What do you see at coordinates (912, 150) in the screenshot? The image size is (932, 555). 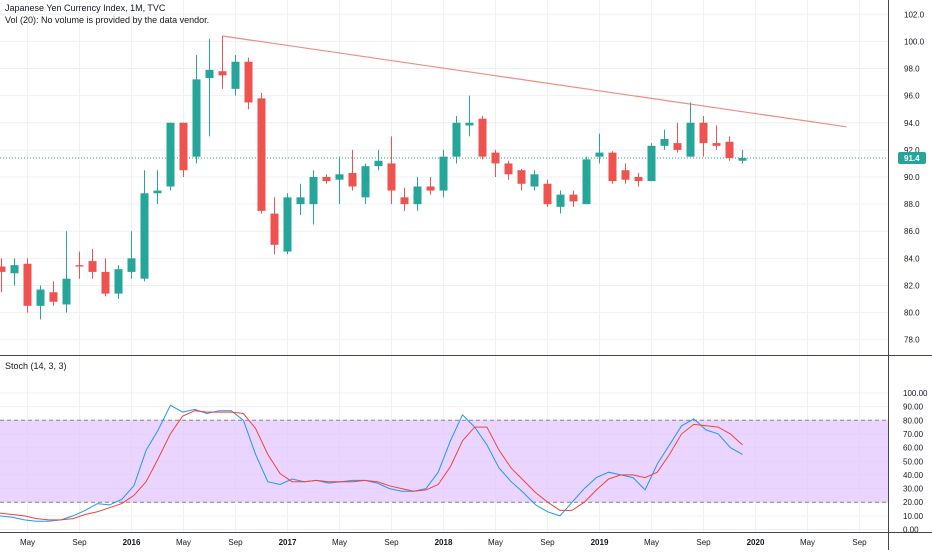 I see `price-tick-label: 92.0` at bounding box center [912, 150].